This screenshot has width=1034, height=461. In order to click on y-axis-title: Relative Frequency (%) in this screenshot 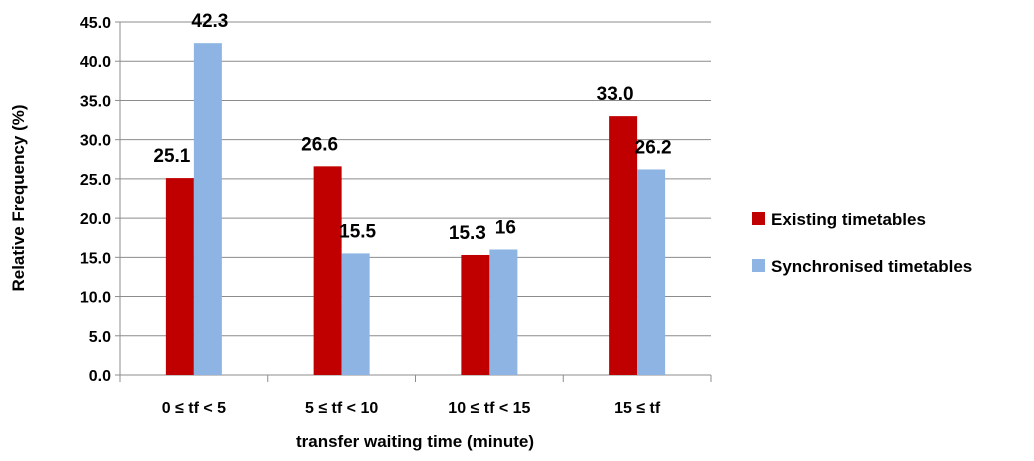, I will do `click(18, 197)`.